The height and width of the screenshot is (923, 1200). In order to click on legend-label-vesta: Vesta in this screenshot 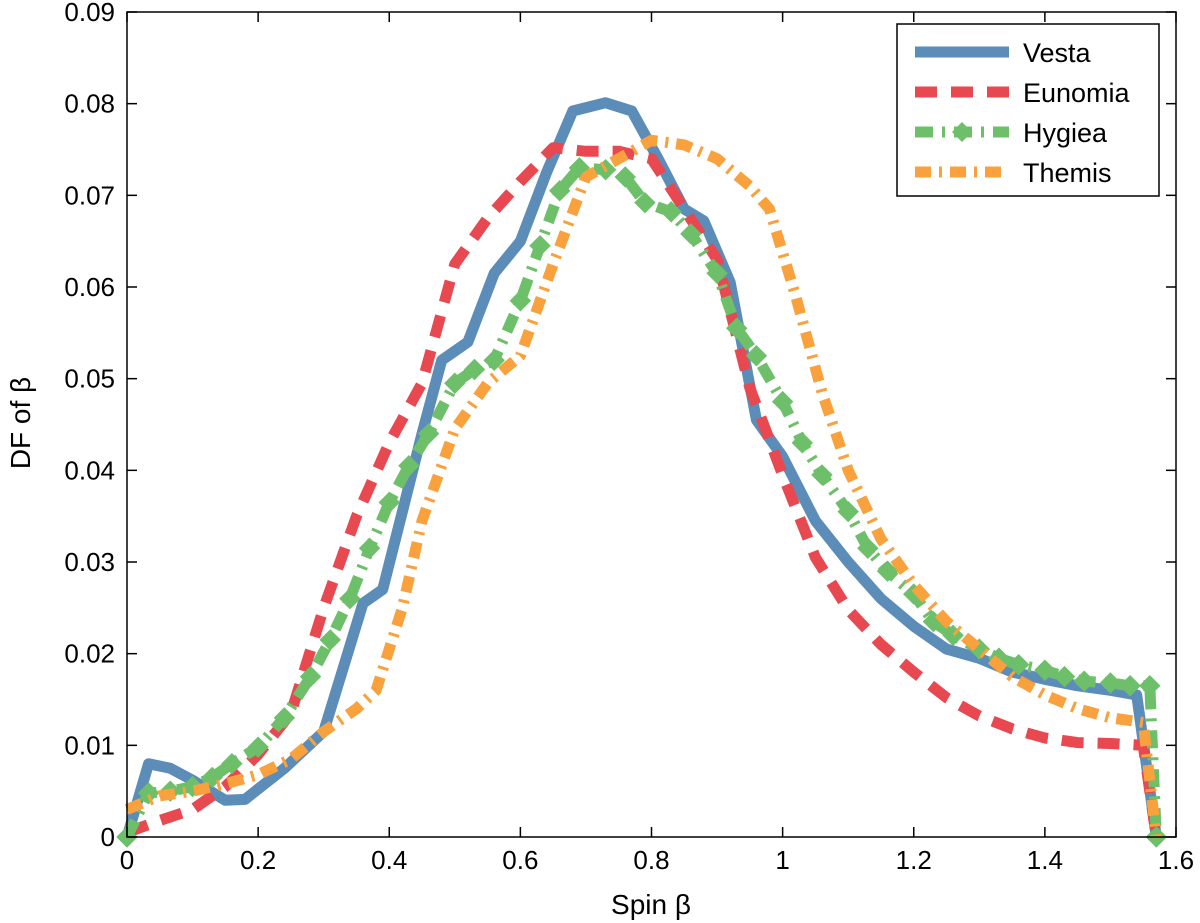, I will do `click(1057, 53)`.